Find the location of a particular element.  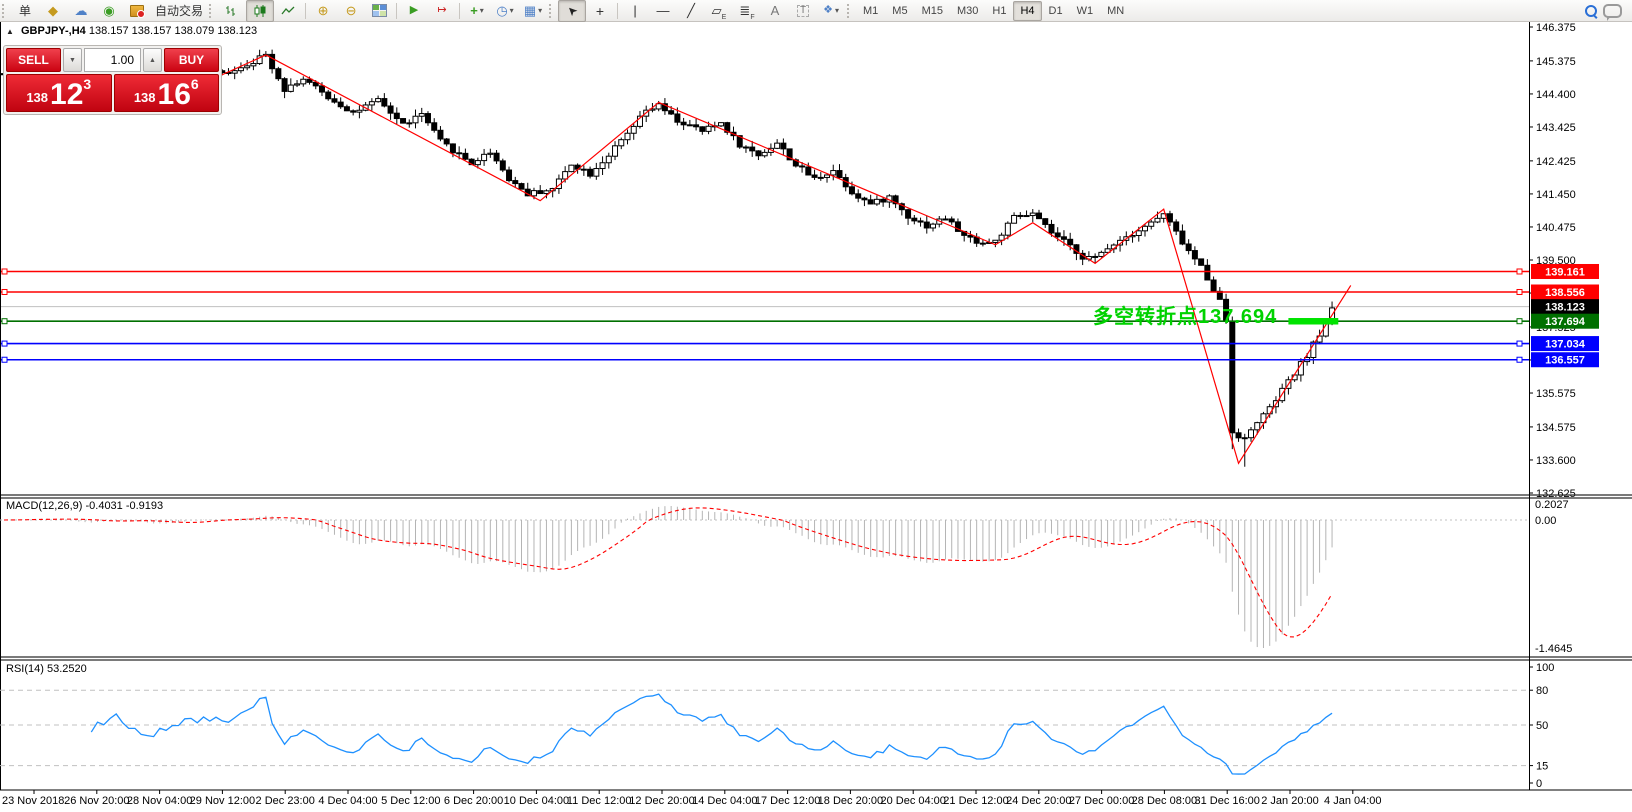

macd-indicator-label: MACD(12,26,9) -0.4031 -0.9193 is located at coordinates (84, 506).